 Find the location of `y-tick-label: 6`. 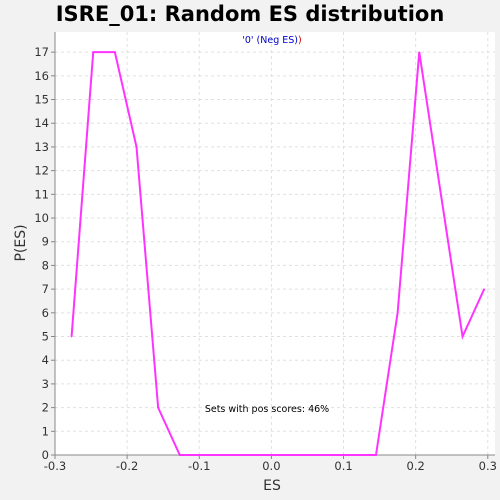

y-tick-label: 6 is located at coordinates (45, 313).